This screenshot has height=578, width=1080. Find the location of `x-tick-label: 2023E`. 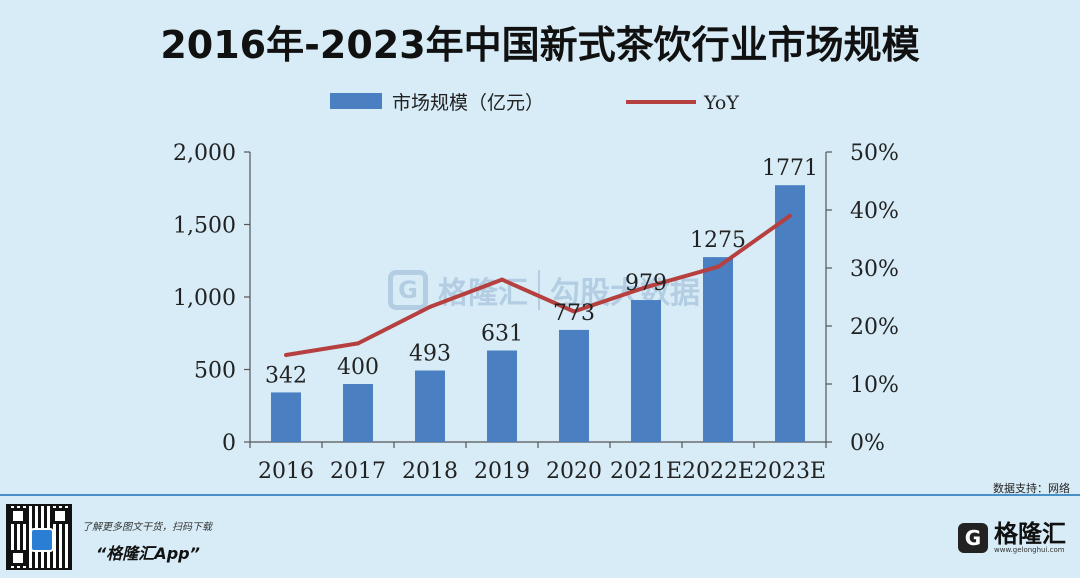

x-tick-label: 2023E is located at coordinates (790, 471).